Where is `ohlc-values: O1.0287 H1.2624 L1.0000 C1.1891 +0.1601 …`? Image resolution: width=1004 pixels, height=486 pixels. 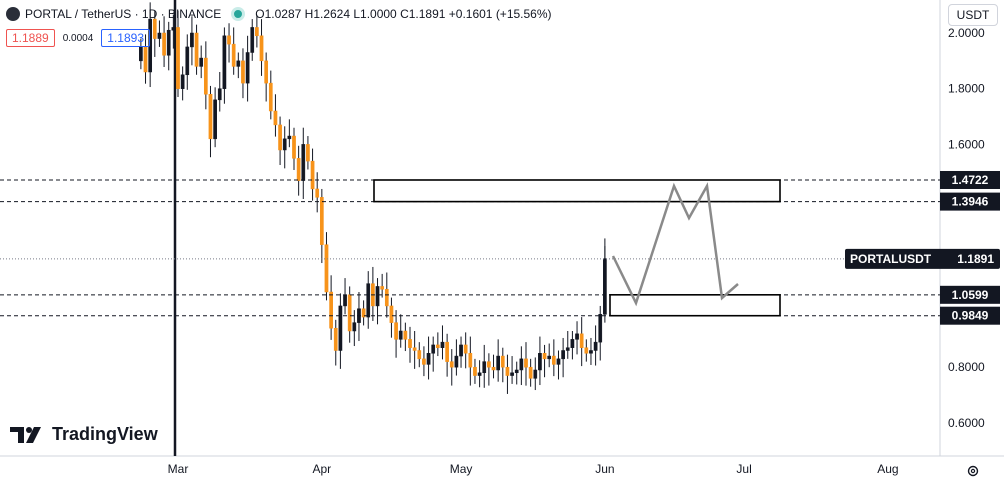 ohlc-values: O1.0287 H1.2624 L1.0000 C1.1891 +0.1601 … is located at coordinates (403, 14).